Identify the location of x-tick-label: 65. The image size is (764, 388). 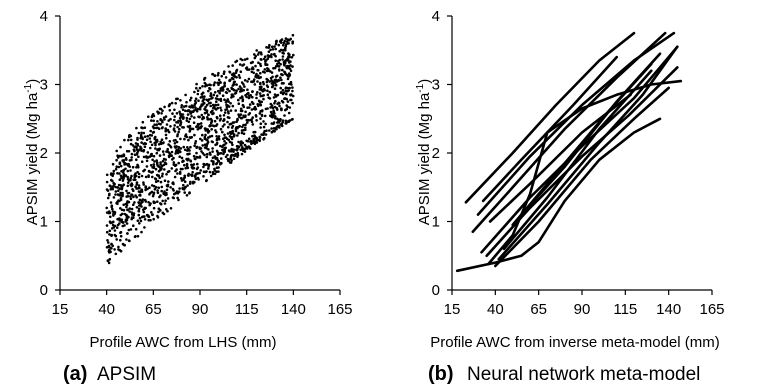
(538, 309).